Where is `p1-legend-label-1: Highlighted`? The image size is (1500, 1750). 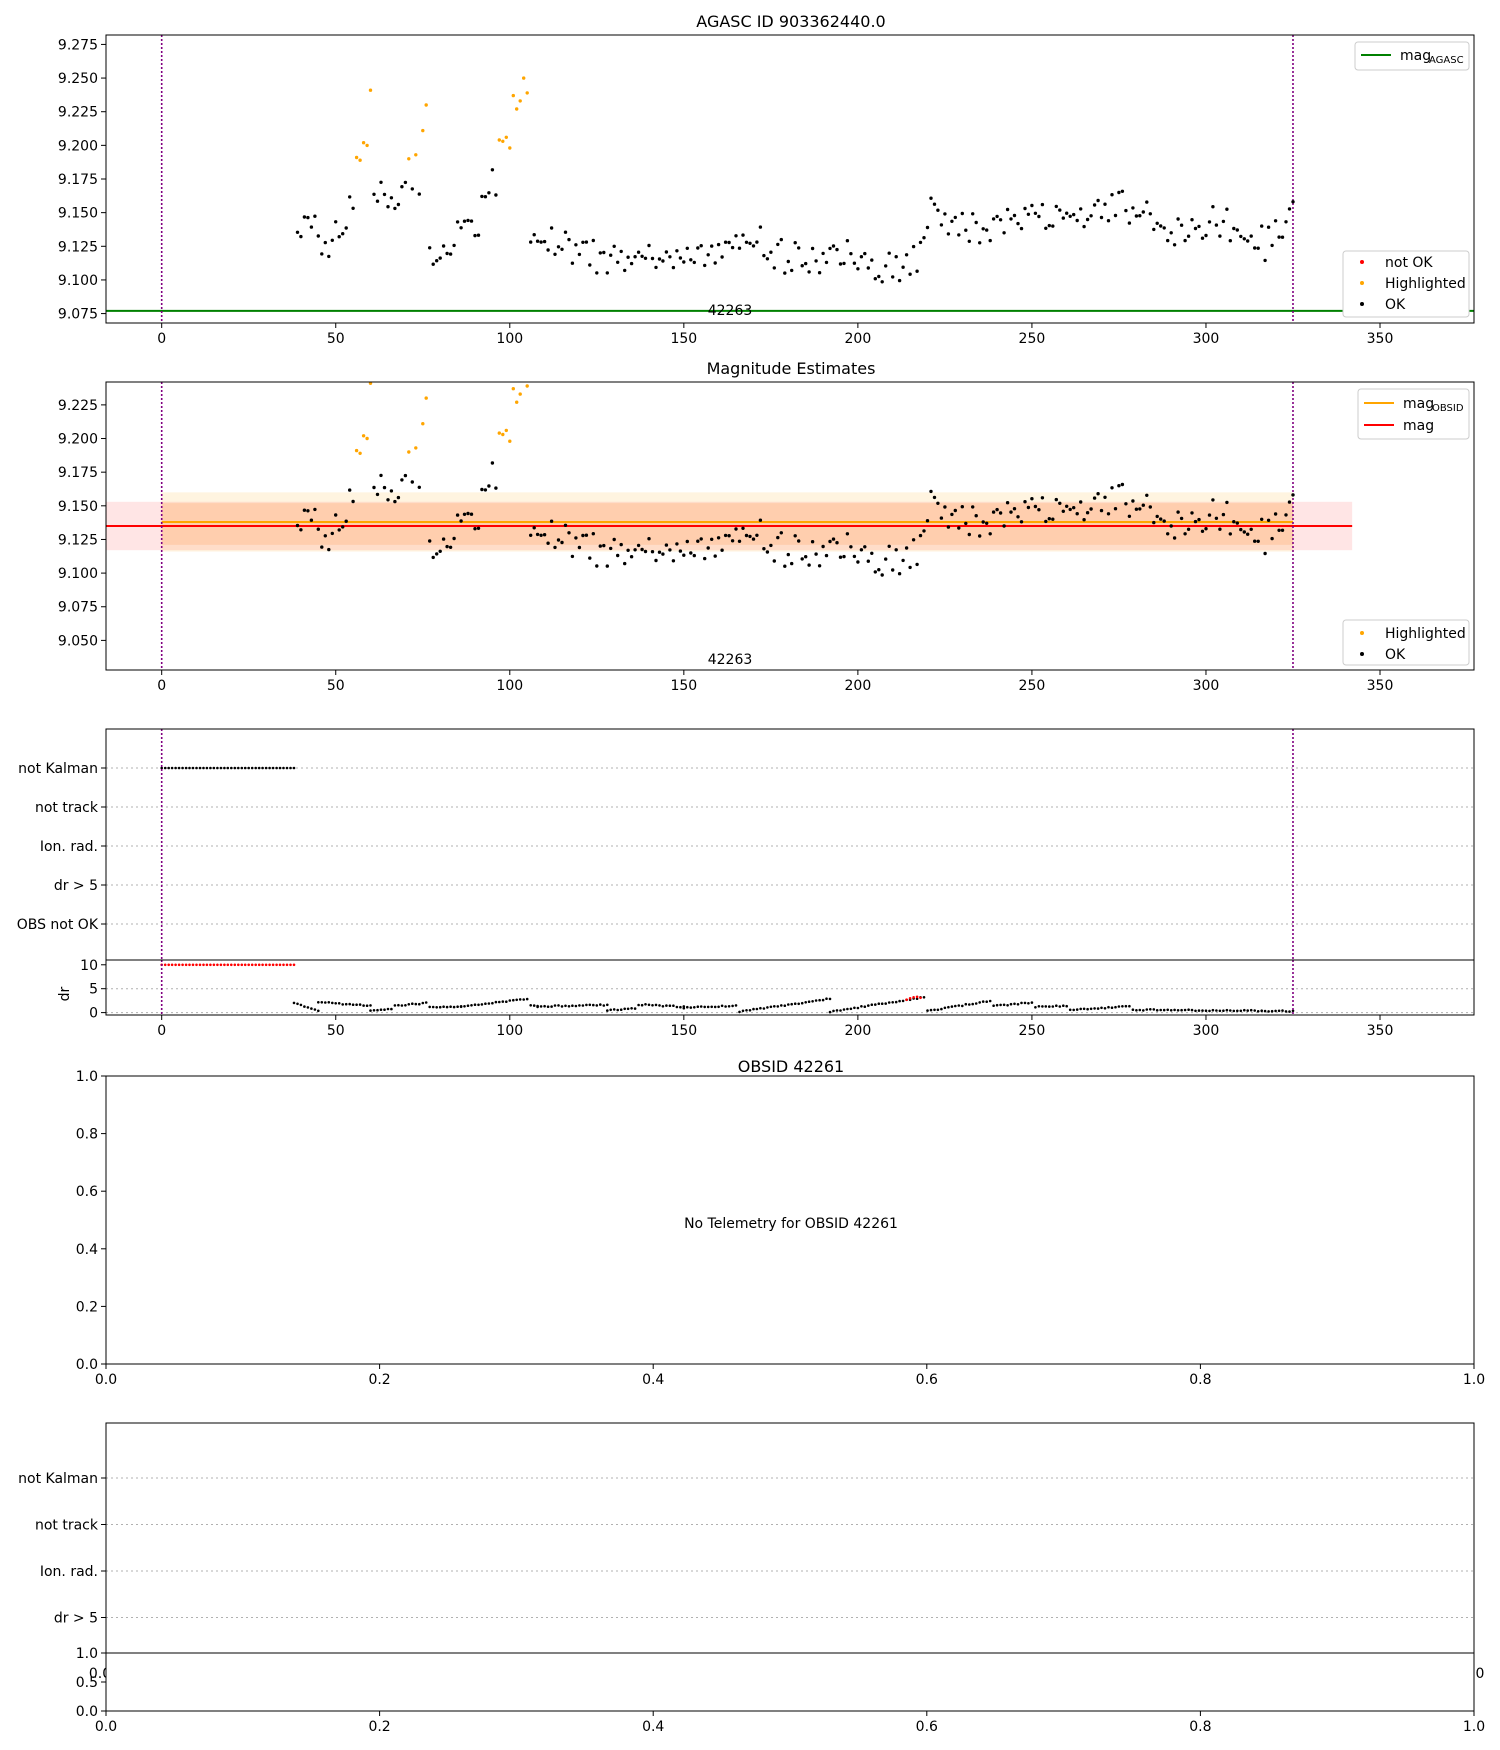
p1-legend-label-1: Highlighted is located at coordinates (1425, 284).